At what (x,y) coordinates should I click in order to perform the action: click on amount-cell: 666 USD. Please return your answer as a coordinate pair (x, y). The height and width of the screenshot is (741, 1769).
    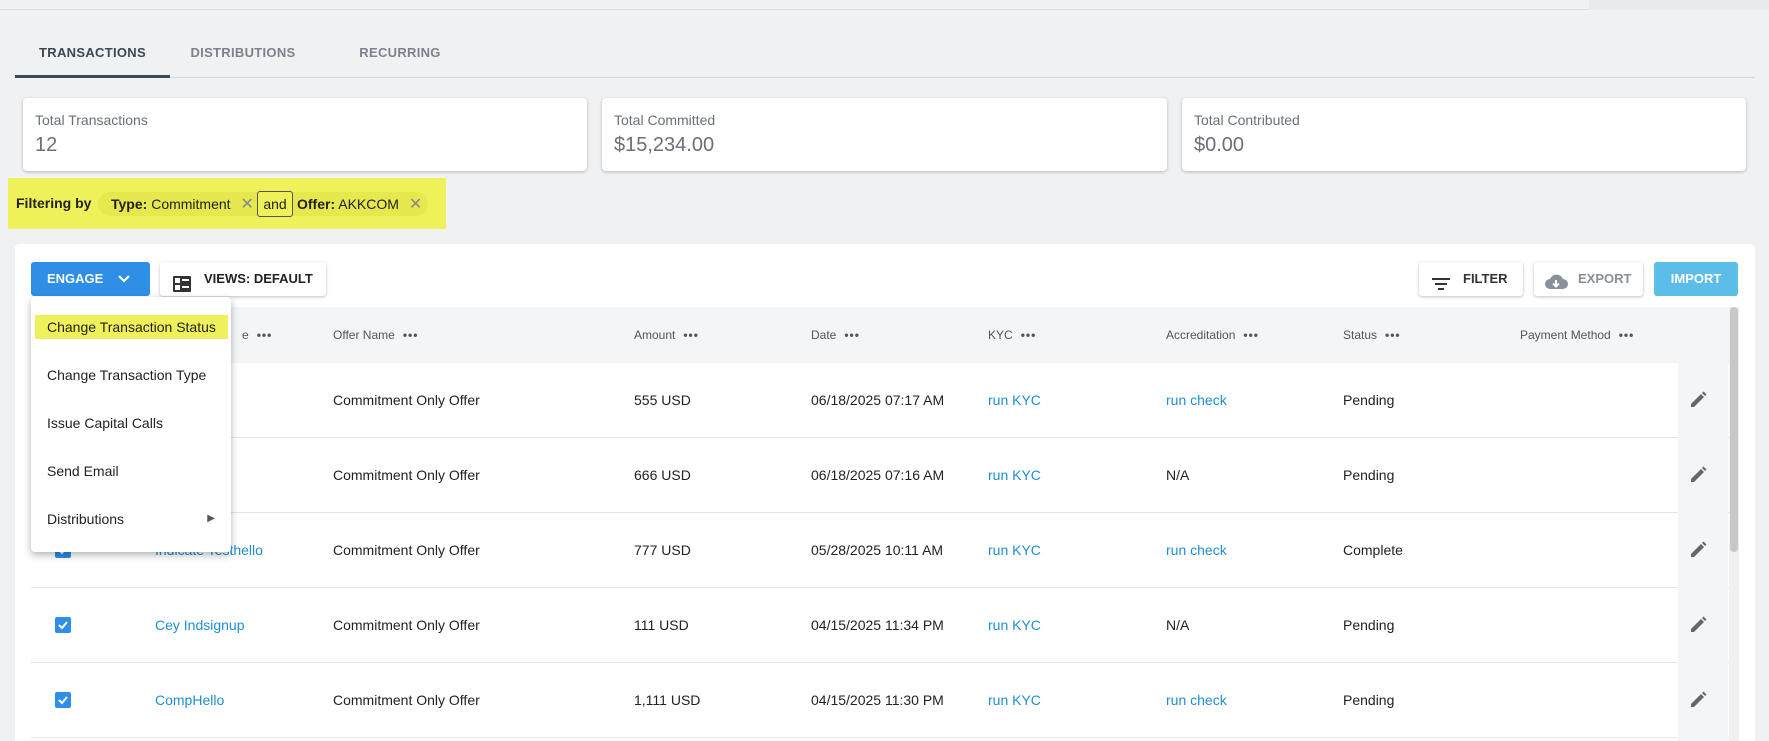
    Looking at the image, I should click on (662, 475).